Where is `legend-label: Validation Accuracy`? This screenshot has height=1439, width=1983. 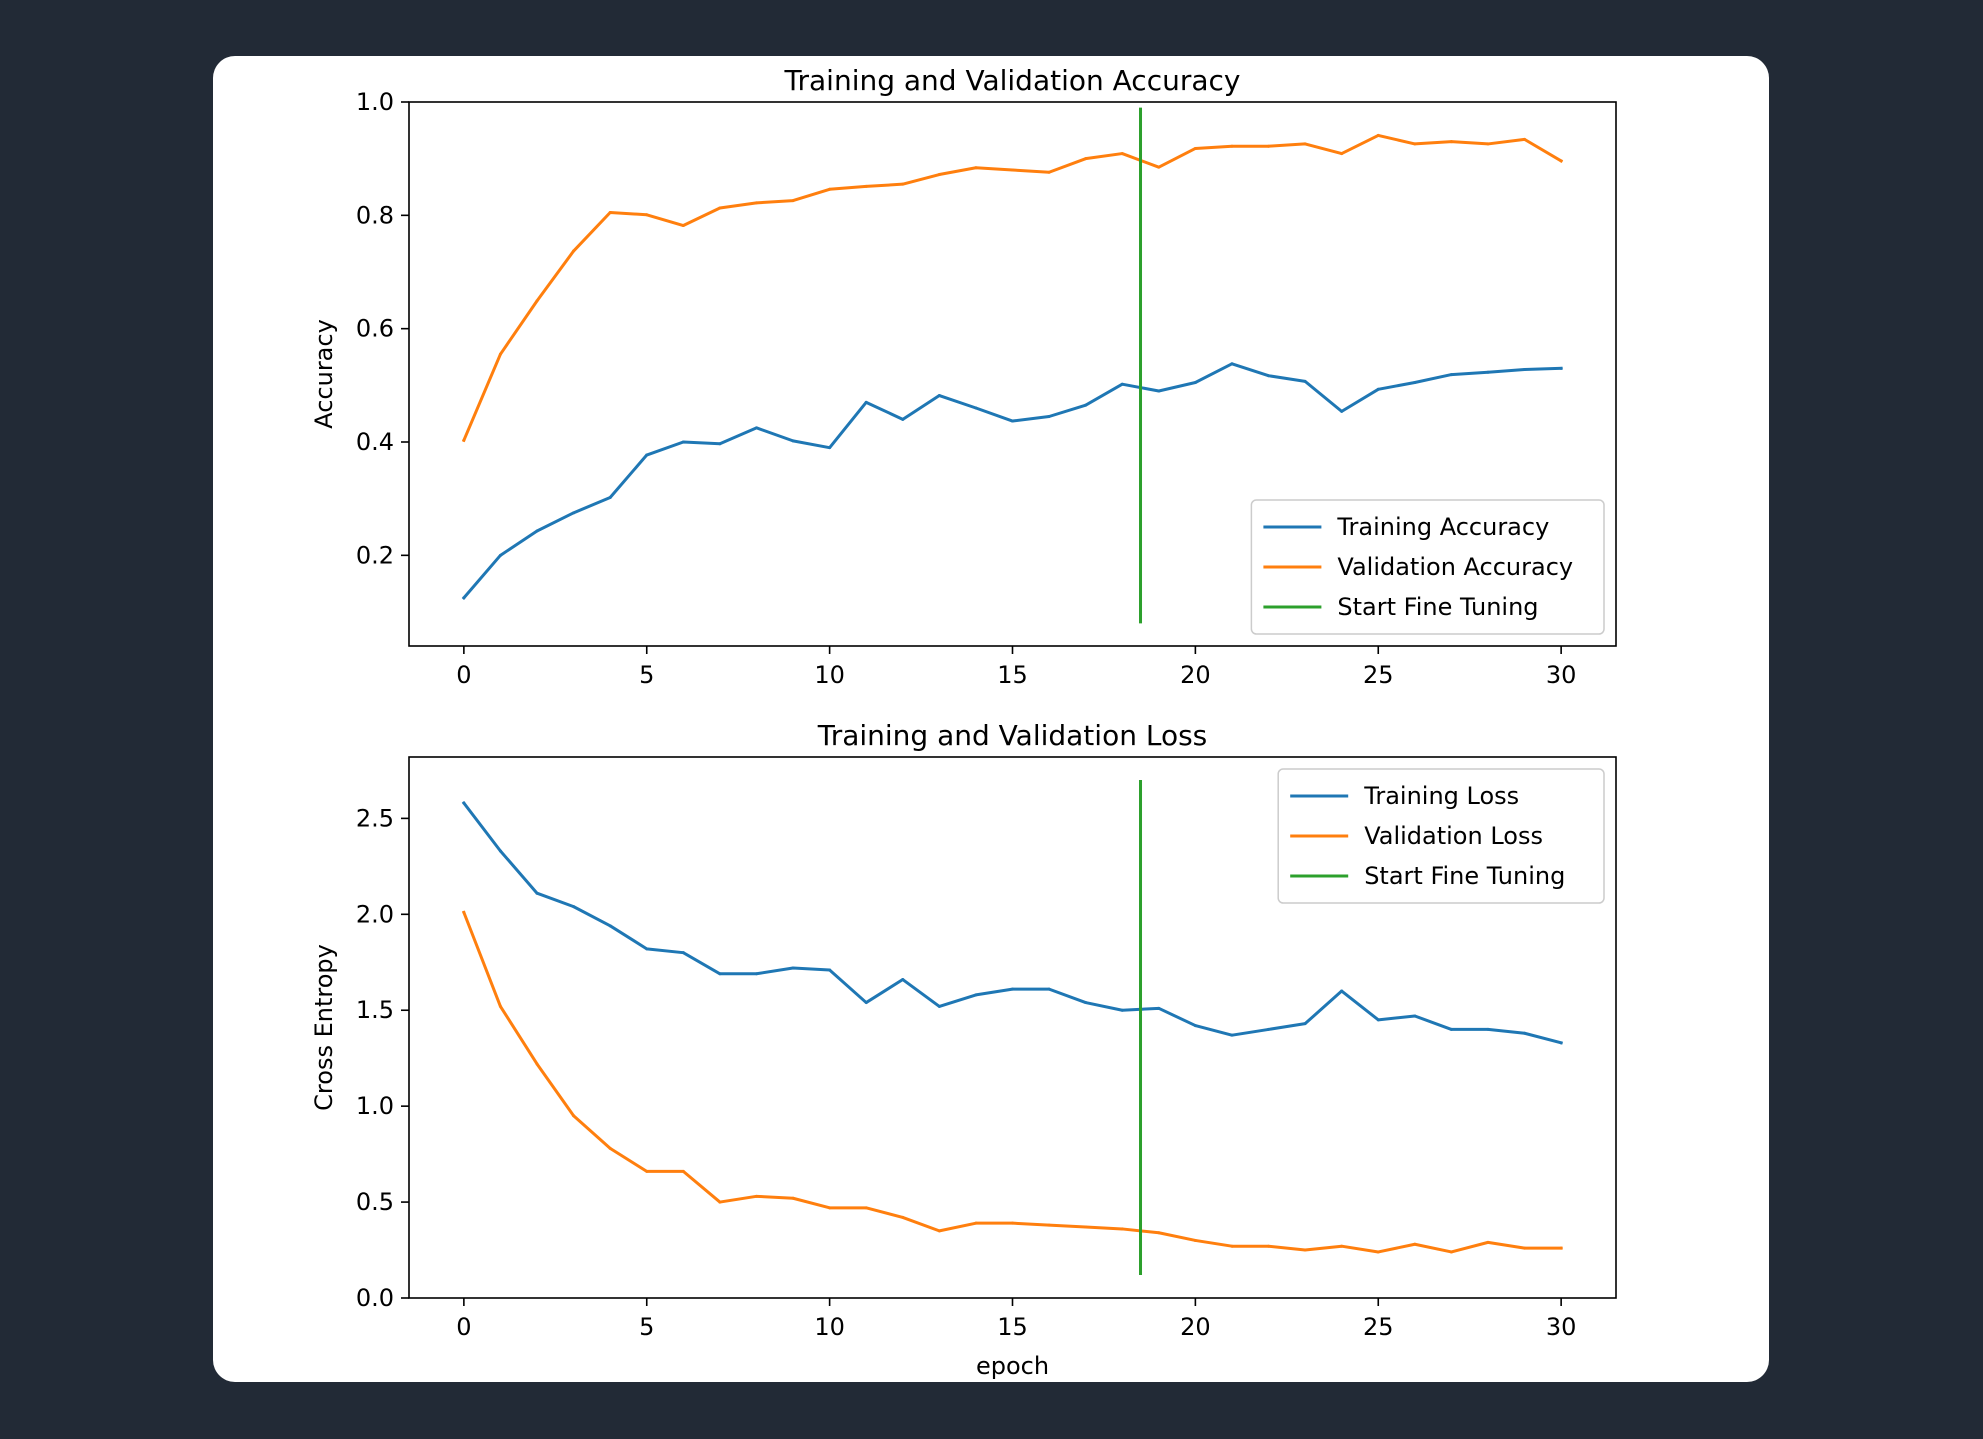
legend-label: Validation Accuracy is located at coordinates (1455, 567).